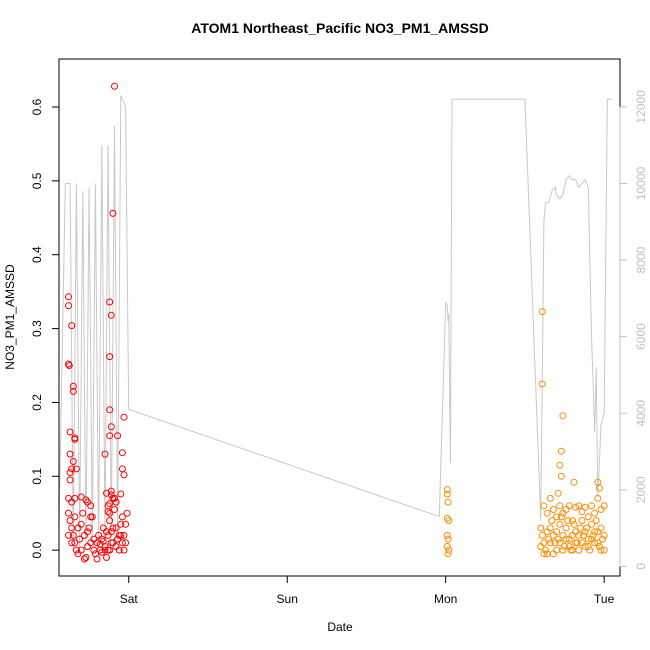  Describe the element at coordinates (37, 180) in the screenshot. I see `y-tick-label: 0.5` at that location.